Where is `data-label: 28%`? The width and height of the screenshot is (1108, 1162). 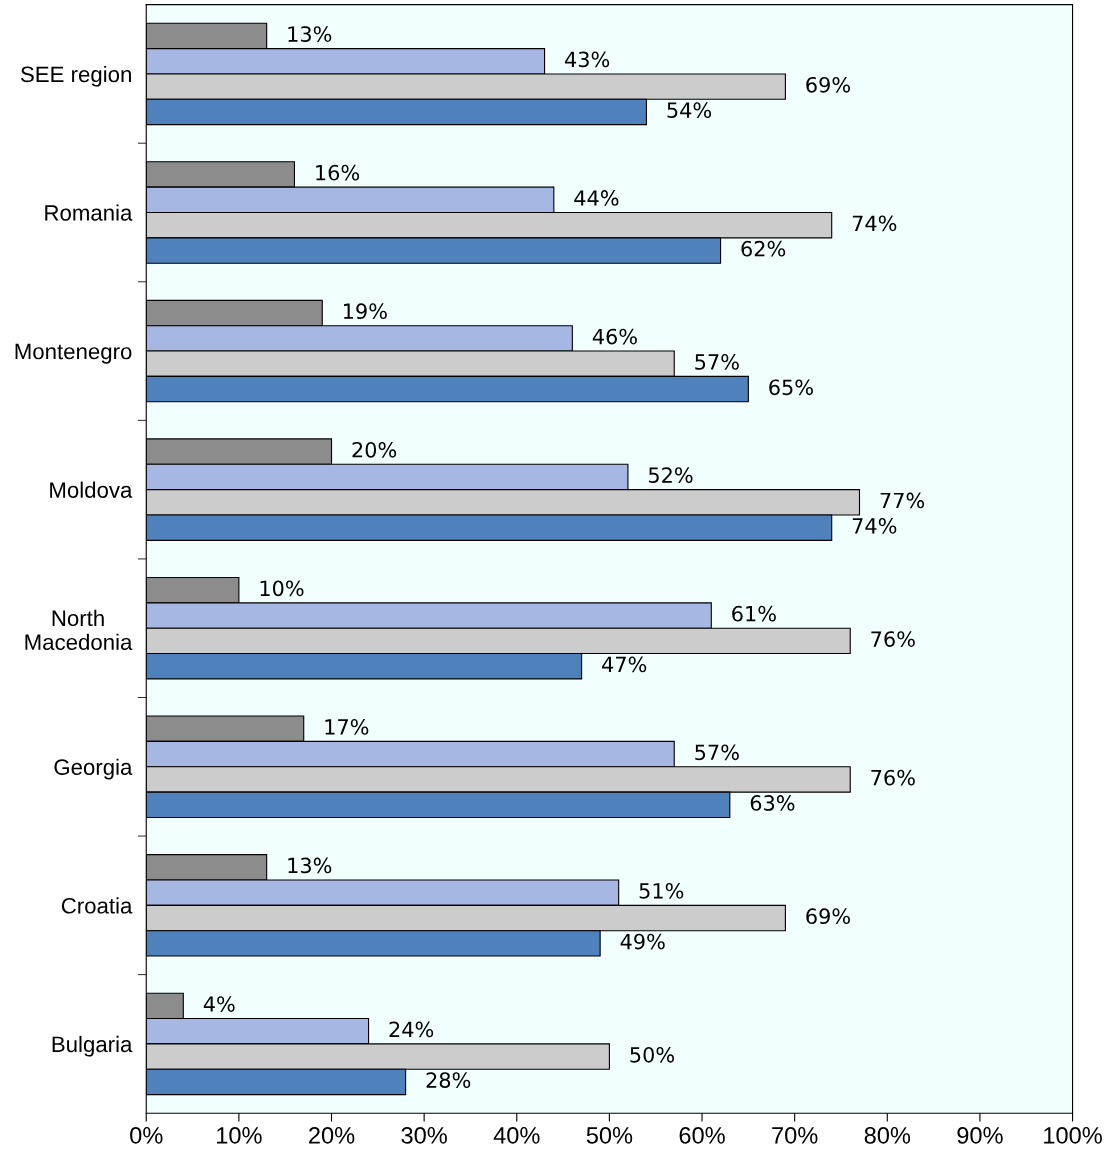 data-label: 28% is located at coordinates (448, 1080).